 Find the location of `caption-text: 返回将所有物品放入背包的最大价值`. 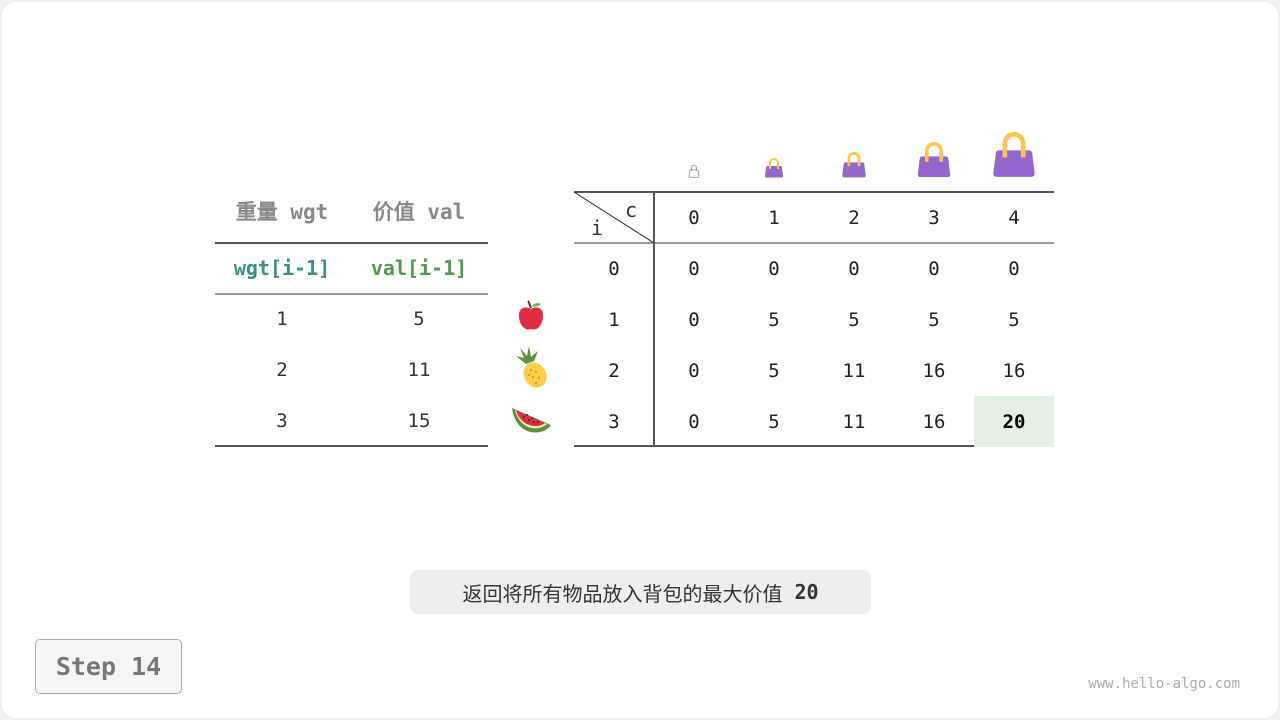

caption-text: 返回将所有物品放入背包的最大价值 is located at coordinates (622, 593).